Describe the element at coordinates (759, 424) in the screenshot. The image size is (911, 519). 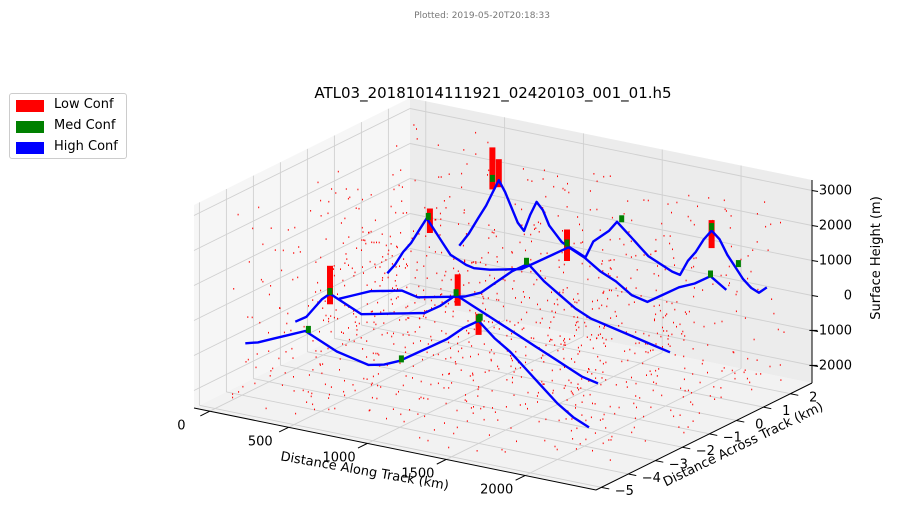
I see `y-tick-label-5: 0` at that location.